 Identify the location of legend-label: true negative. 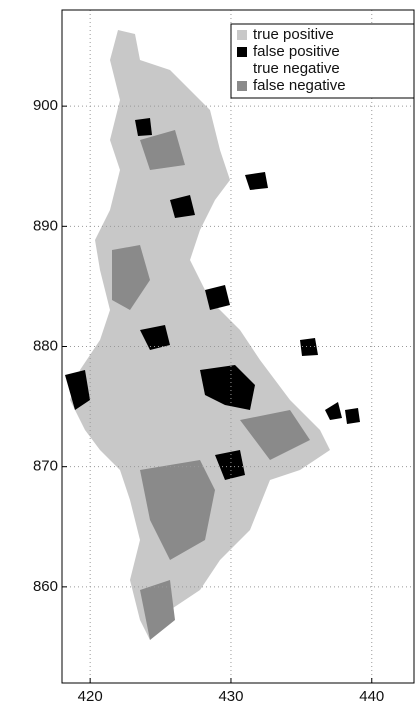
(296, 68).